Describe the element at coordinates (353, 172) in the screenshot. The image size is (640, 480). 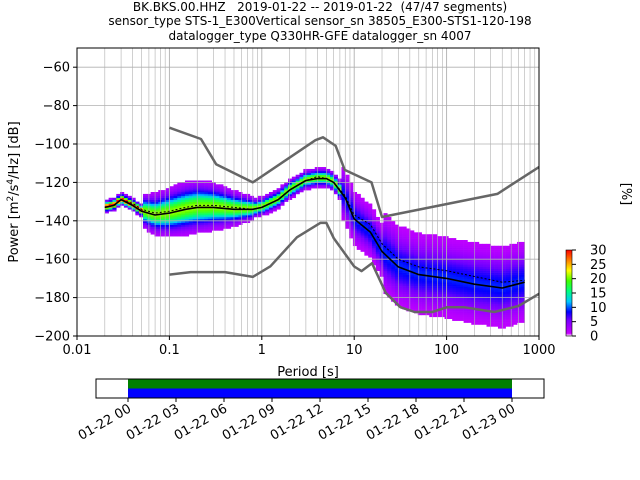
I see `high-noise-model-curve` at that location.